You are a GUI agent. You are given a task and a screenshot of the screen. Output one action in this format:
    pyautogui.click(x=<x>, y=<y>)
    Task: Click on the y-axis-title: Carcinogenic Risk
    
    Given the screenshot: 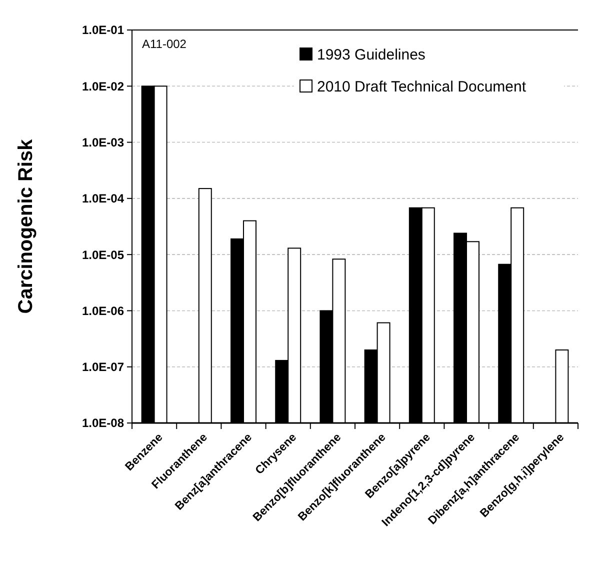 What is the action you would take?
    pyautogui.click(x=26, y=226)
    